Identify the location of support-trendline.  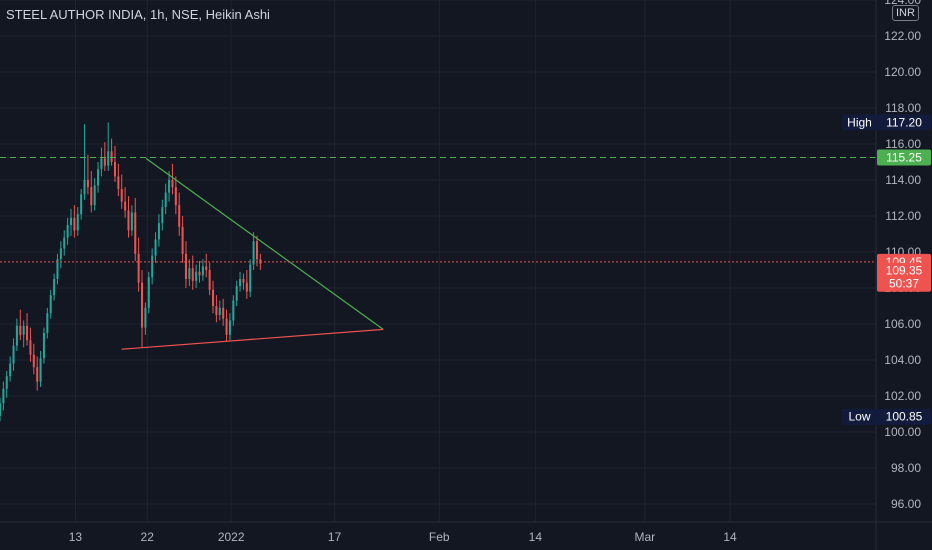
(252, 339).